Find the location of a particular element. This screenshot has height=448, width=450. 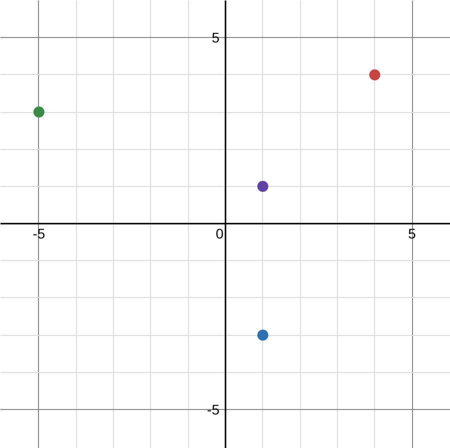

x-tick-label: -5 is located at coordinates (39, 234).